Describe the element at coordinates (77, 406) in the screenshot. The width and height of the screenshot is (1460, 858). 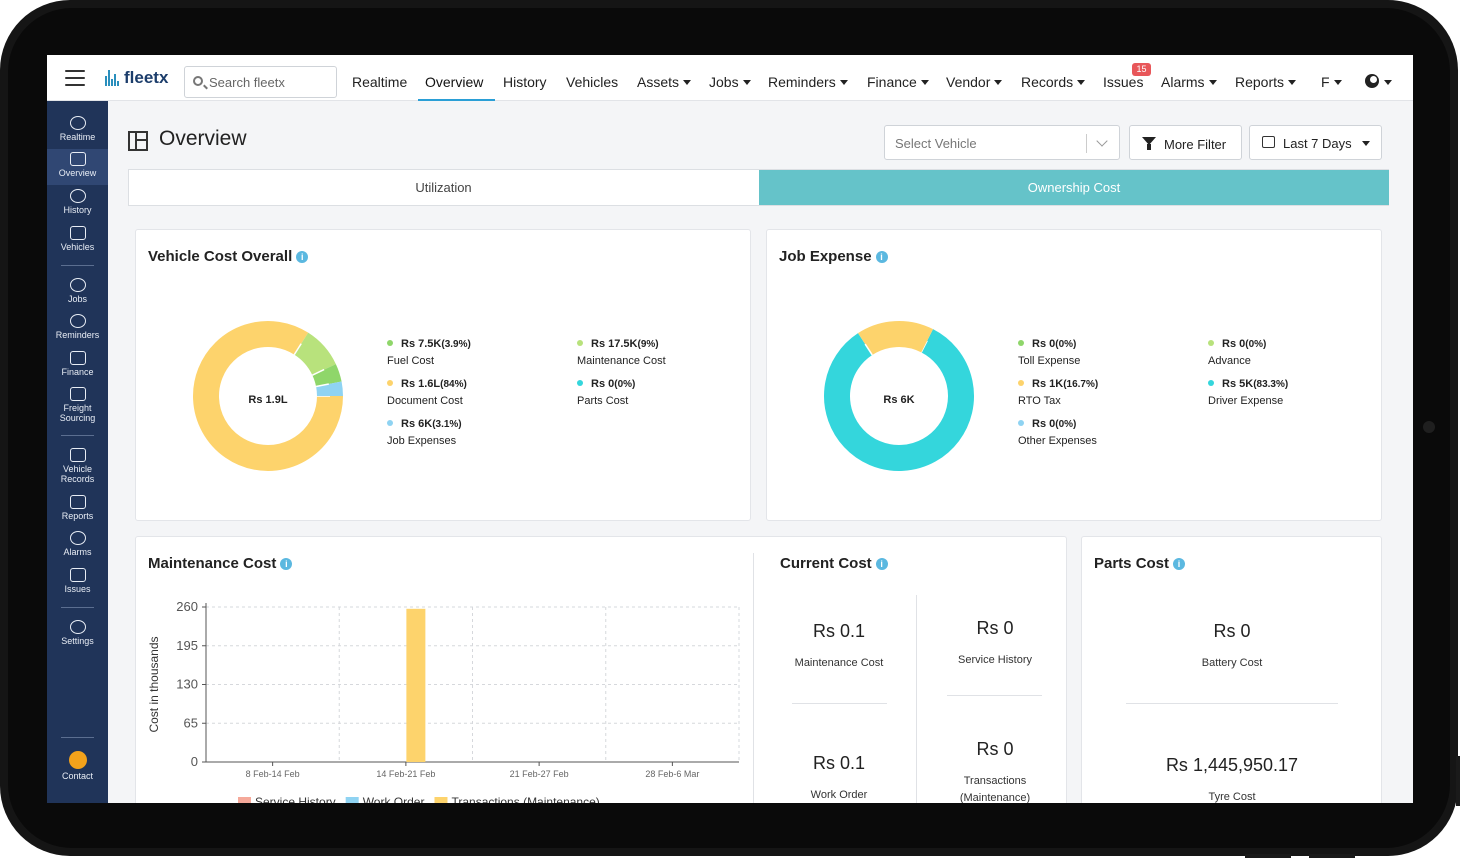
I see `sidebar-item-freight-sourcing: Freight Sourcing` at that location.